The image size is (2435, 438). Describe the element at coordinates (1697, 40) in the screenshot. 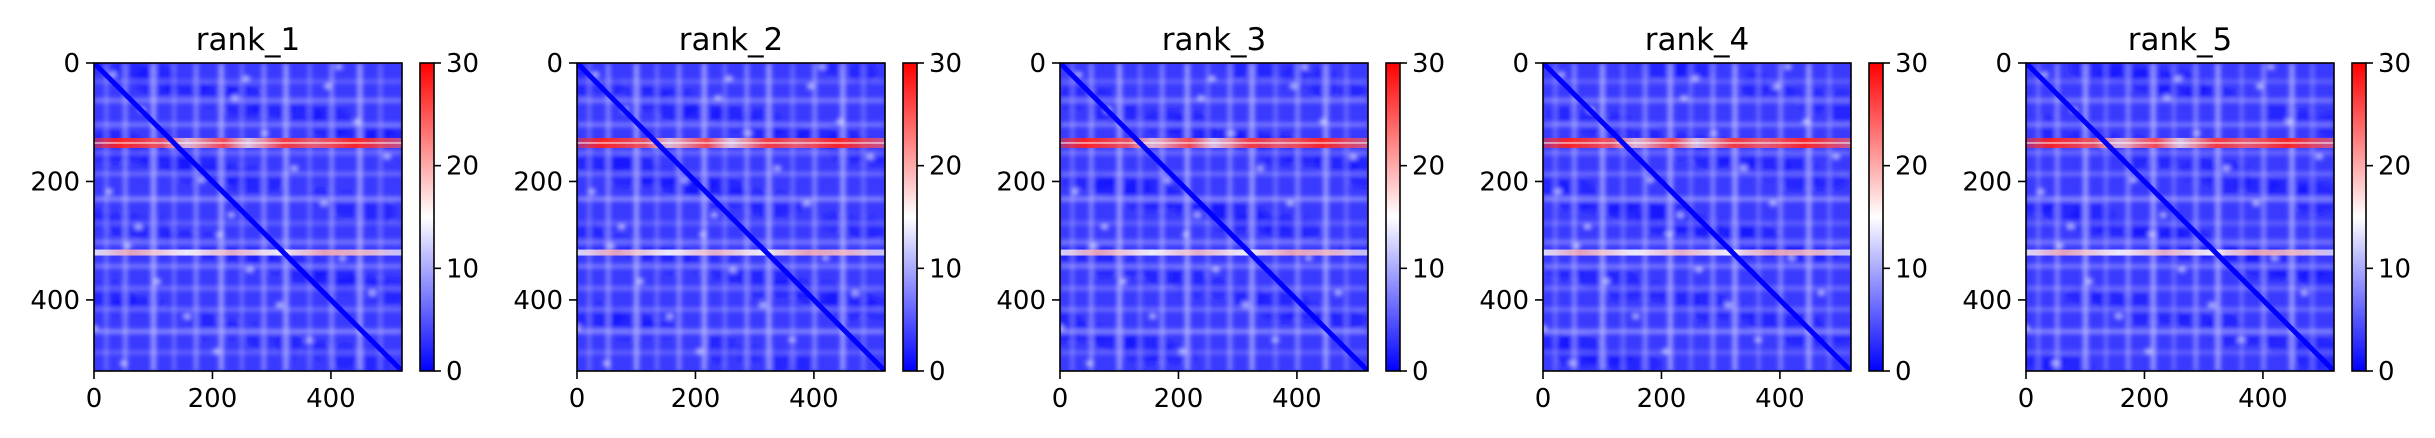

I see `chart-title: rank_4` at that location.